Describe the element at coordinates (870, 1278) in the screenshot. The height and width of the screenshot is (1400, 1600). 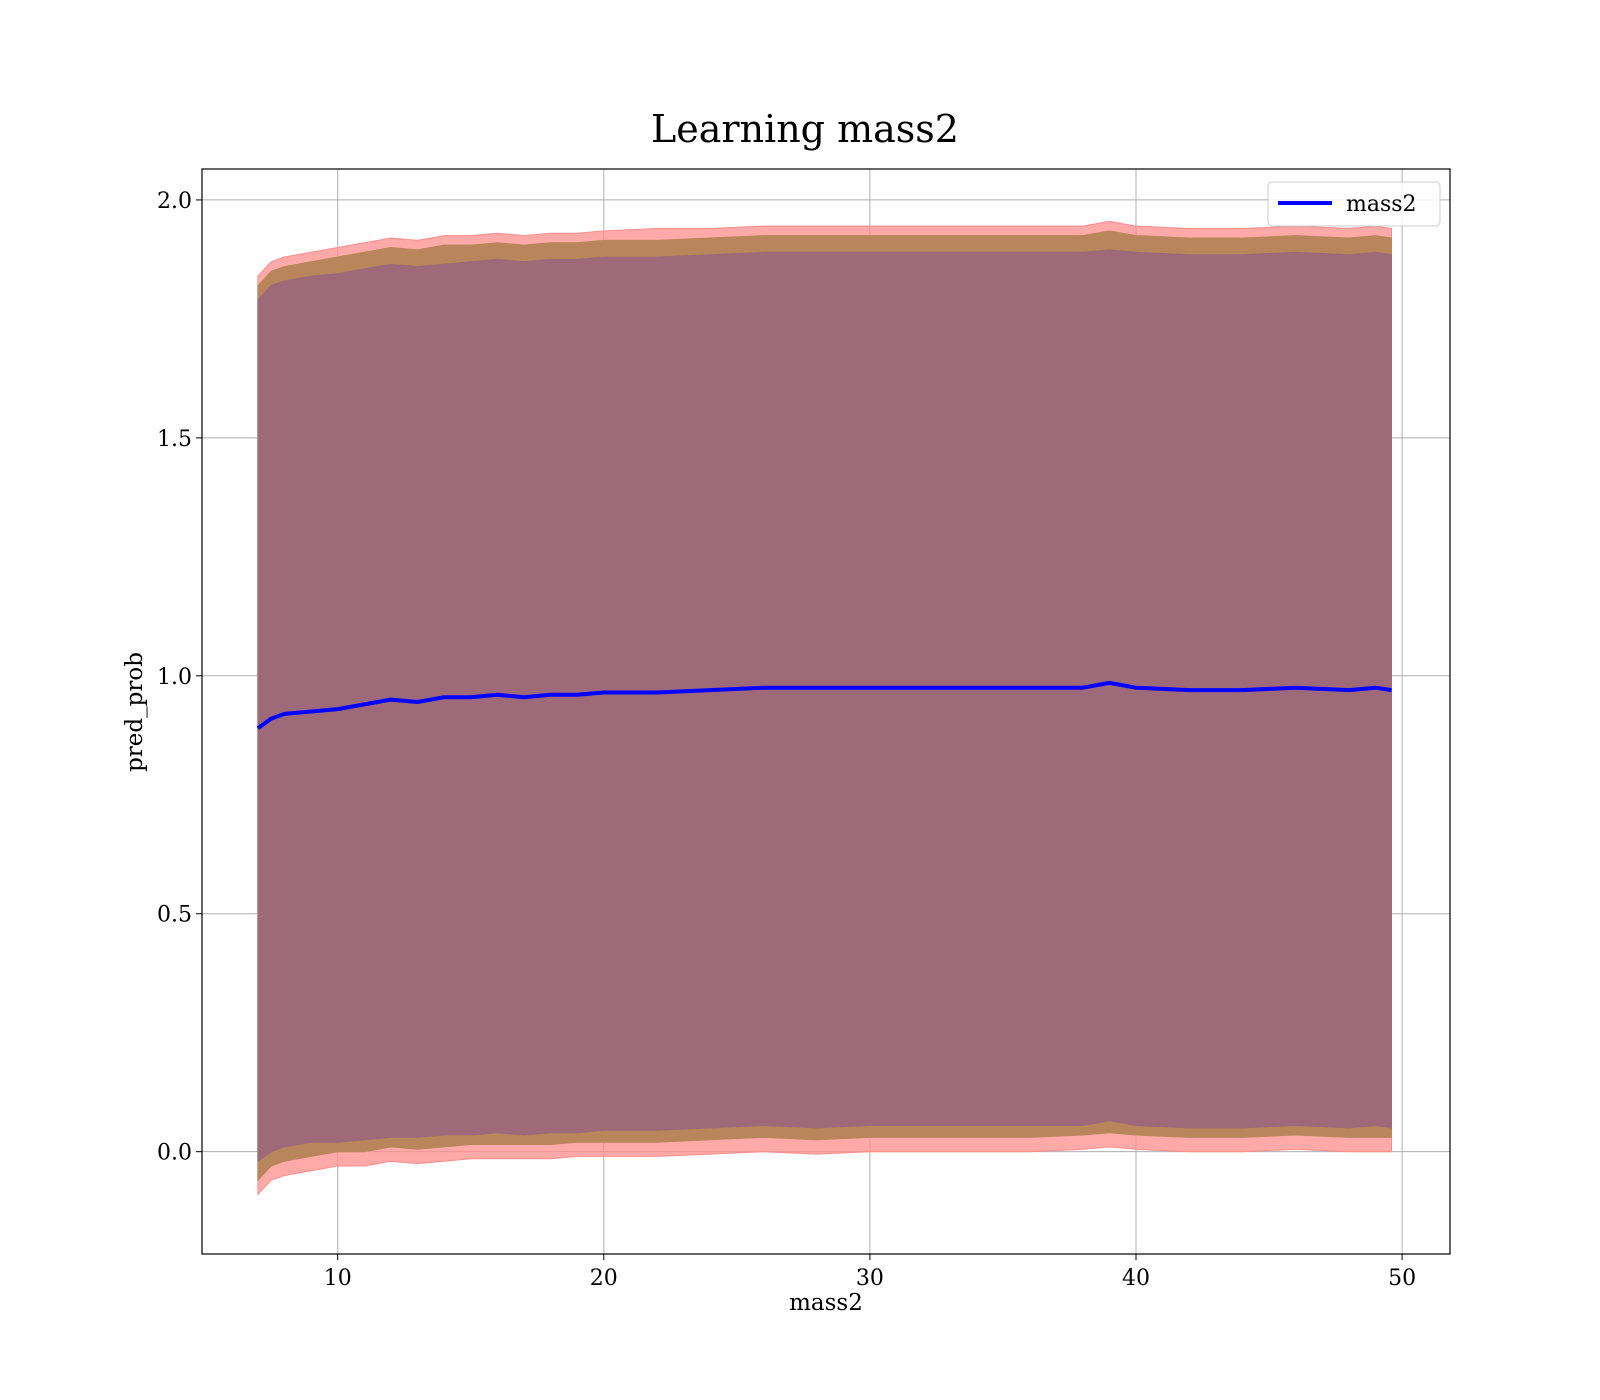
I see `x-tick-label-2: 30` at that location.